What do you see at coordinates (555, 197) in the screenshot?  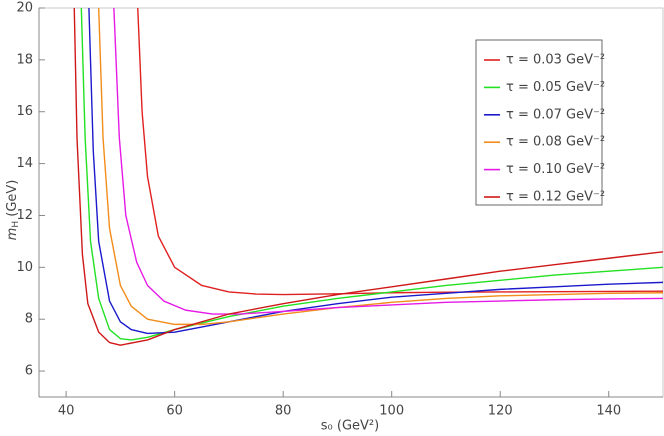 I see `legend-label: τ = 0.12 GeV⁻²` at bounding box center [555, 197].